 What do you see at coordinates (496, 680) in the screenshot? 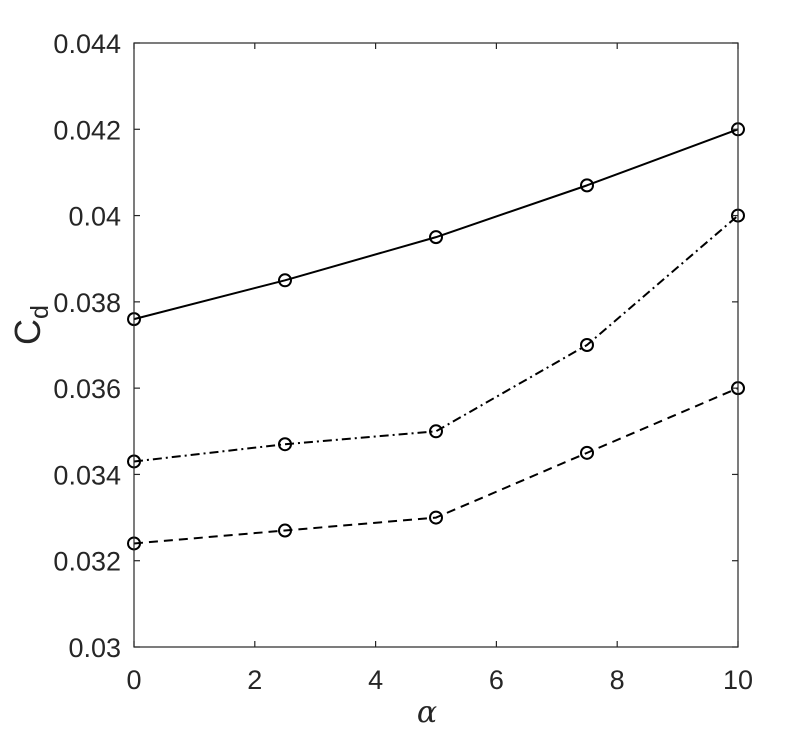
I see `x-tick-label: 6` at bounding box center [496, 680].